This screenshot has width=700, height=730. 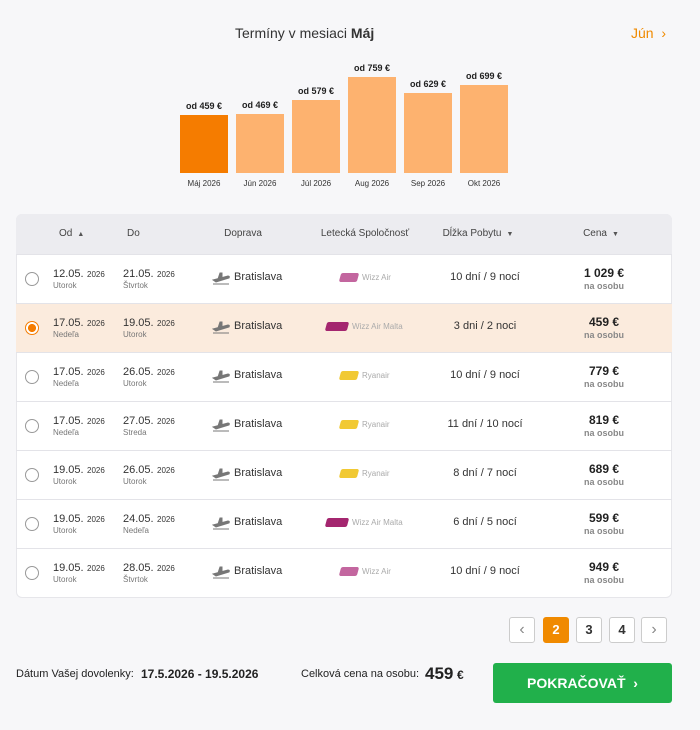 I want to click on prev-page: ‹, so click(x=522, y=630).